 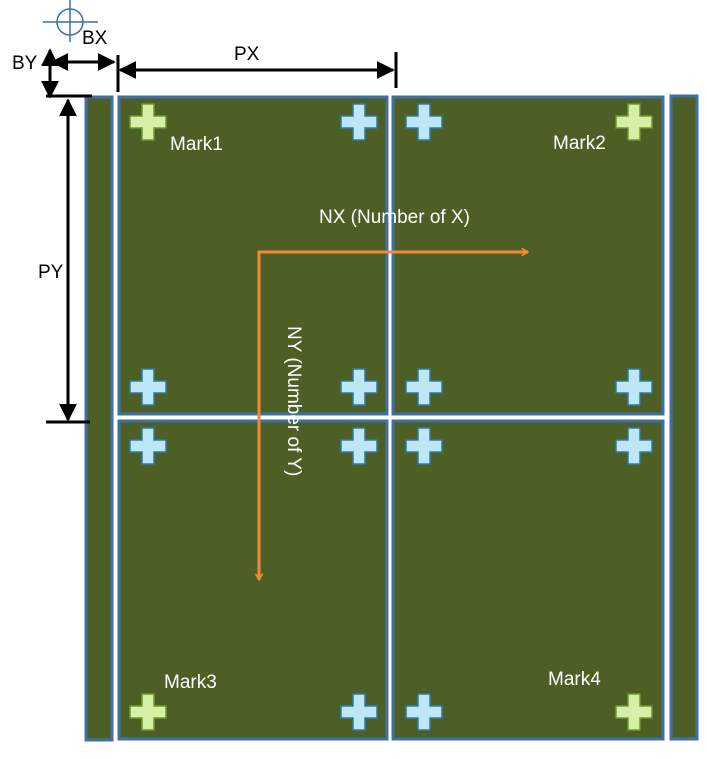 I want to click on mark3-label: Mark3, so click(x=190, y=682).